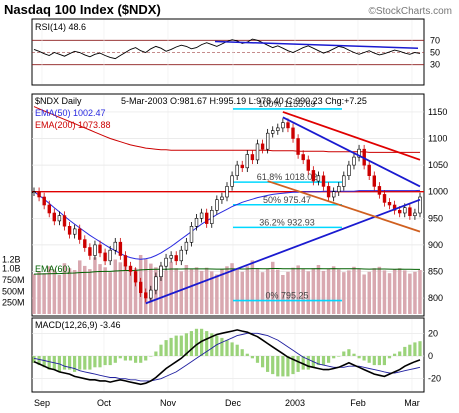 The width and height of the screenshot is (459, 413). What do you see at coordinates (316, 44) in the screenshot?
I see `rsi-trendline` at bounding box center [316, 44].